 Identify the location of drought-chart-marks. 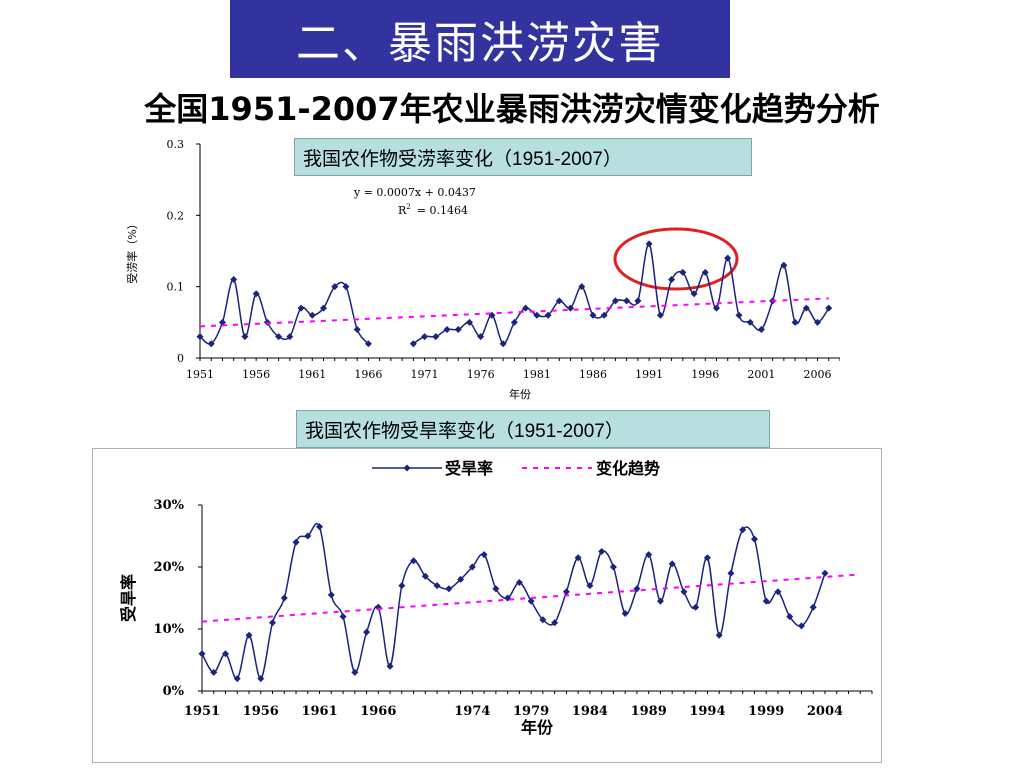
(529, 602).